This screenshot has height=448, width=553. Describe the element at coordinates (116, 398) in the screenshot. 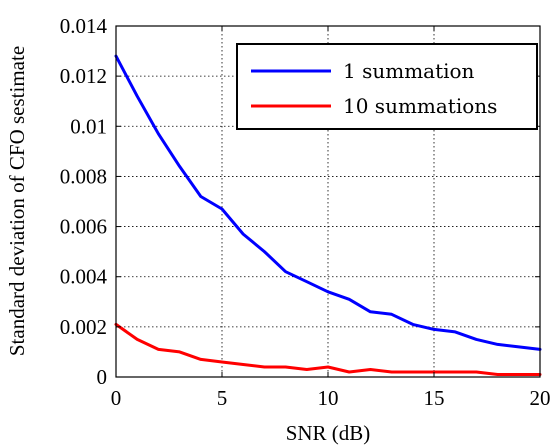

I see `x-tick-label: 0` at that location.